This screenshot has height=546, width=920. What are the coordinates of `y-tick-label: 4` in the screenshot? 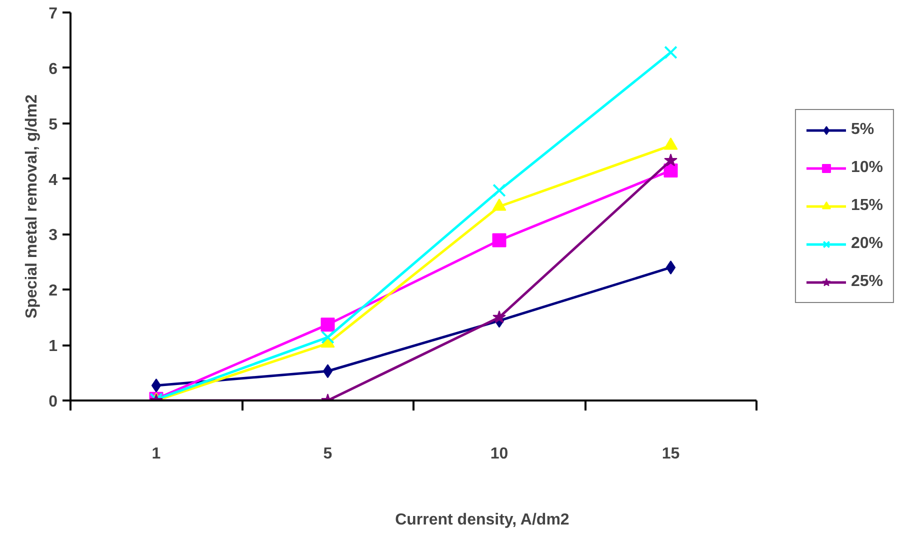 It's located at (53, 180).